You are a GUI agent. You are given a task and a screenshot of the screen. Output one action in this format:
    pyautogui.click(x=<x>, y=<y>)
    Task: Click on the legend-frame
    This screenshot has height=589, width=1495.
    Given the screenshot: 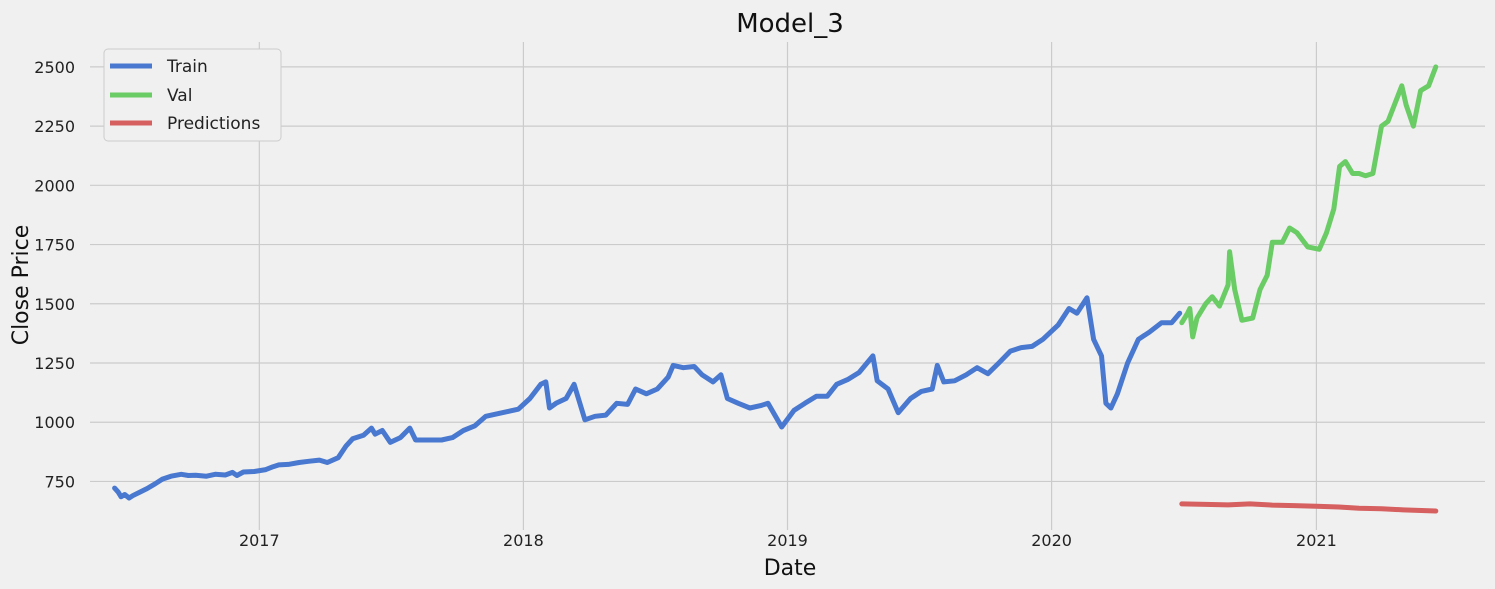 What is the action you would take?
    pyautogui.click(x=192, y=95)
    